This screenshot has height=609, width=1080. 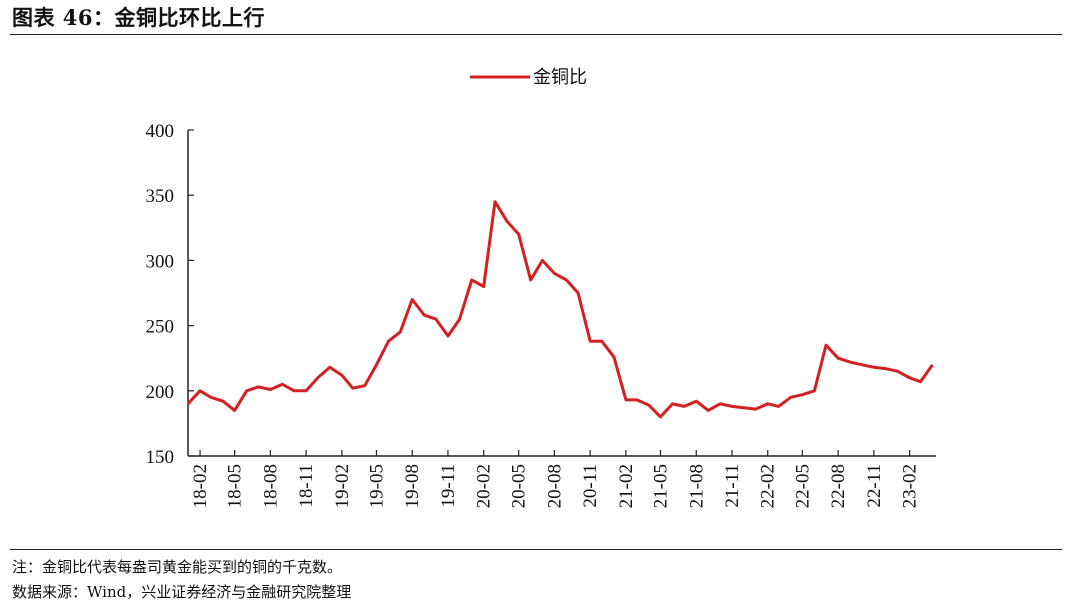 I want to click on x-tick-label: 21-05, so click(x=661, y=486).